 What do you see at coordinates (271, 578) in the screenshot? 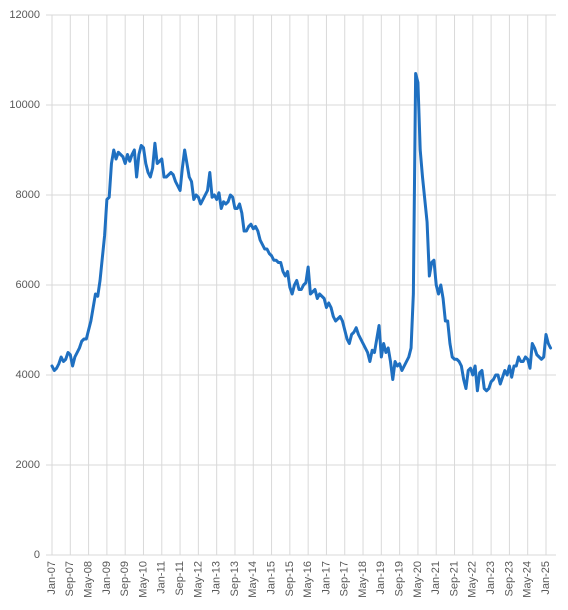
I see `x-tick-label: Jan-15` at bounding box center [271, 578].